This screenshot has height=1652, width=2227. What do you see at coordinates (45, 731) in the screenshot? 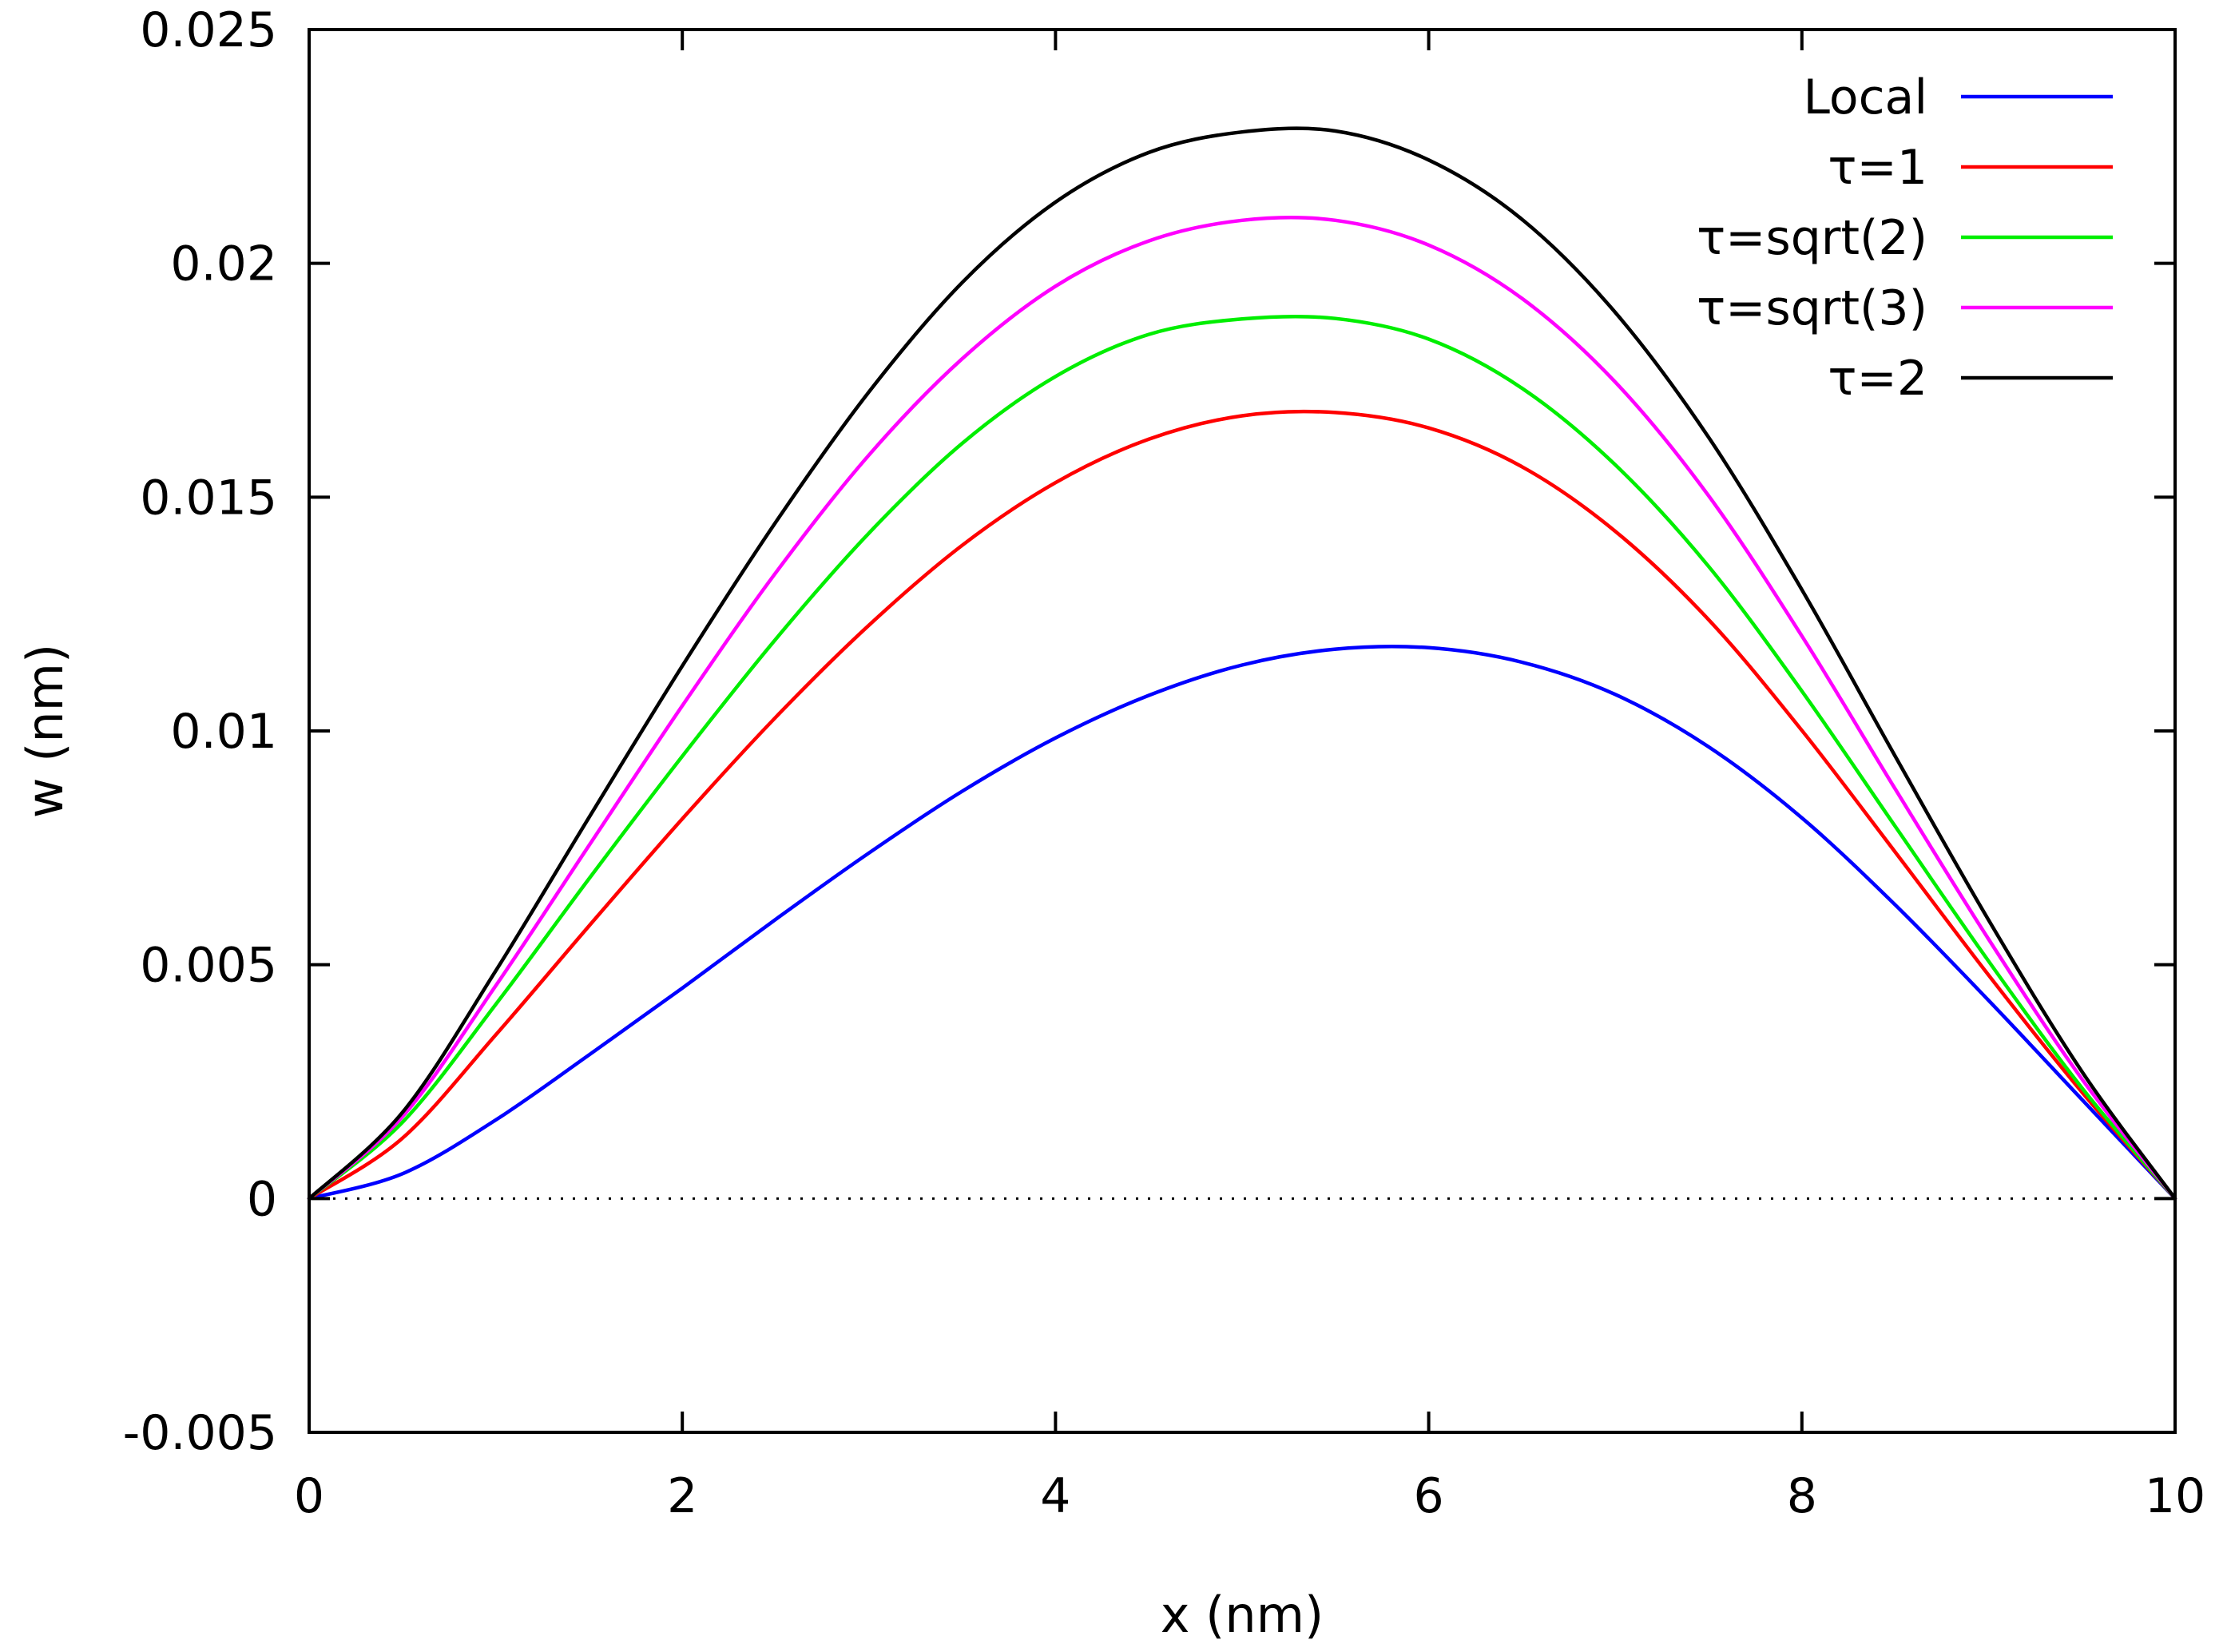
I see `y-axis-label: w (nm)` at bounding box center [45, 731].